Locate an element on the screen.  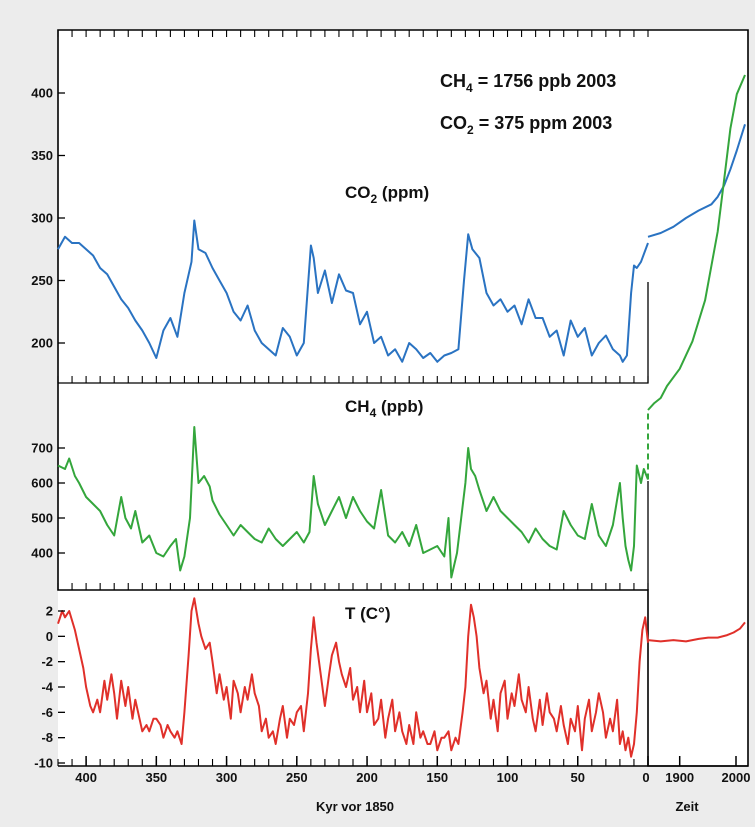
co2-y-tick-label: 350 is located at coordinates (42, 155).